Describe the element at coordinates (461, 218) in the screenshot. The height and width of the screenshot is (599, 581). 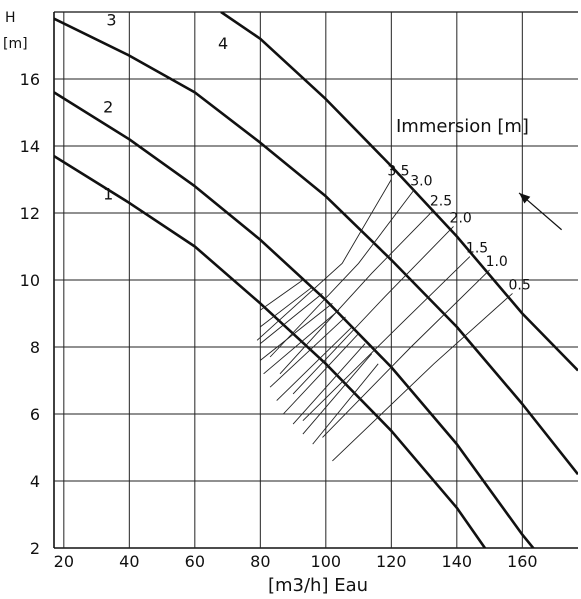
I see `immersion-label: 2.0` at that location.